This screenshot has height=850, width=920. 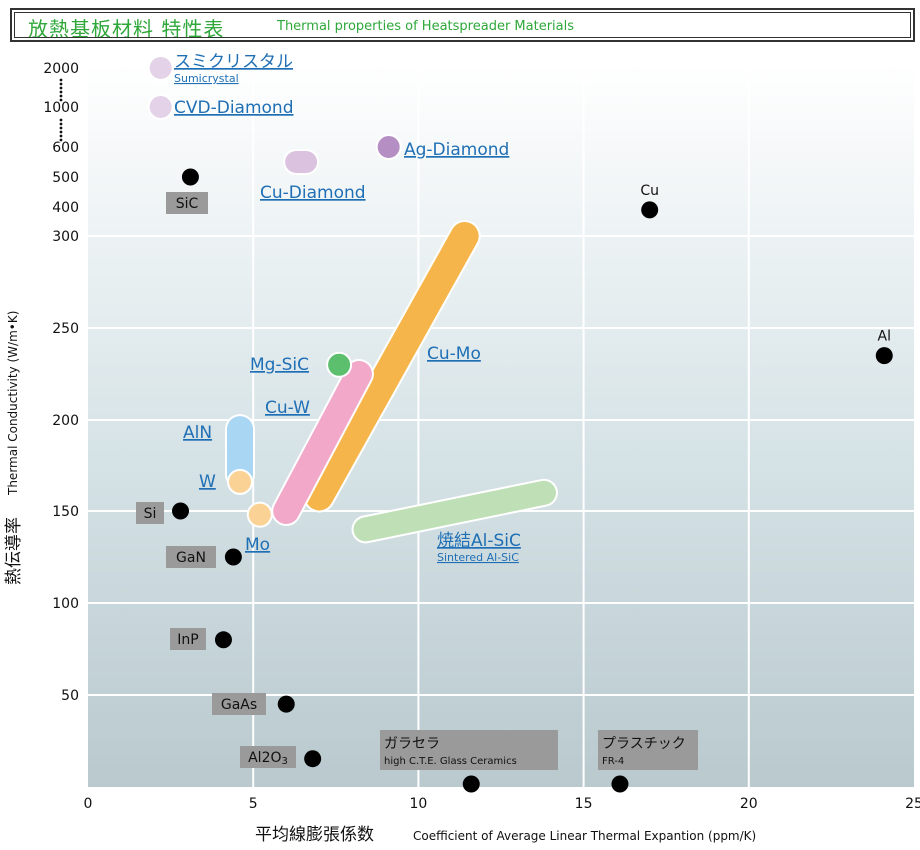 I want to click on y-axis-title-ja: 熱伝導率, so click(x=14, y=551).